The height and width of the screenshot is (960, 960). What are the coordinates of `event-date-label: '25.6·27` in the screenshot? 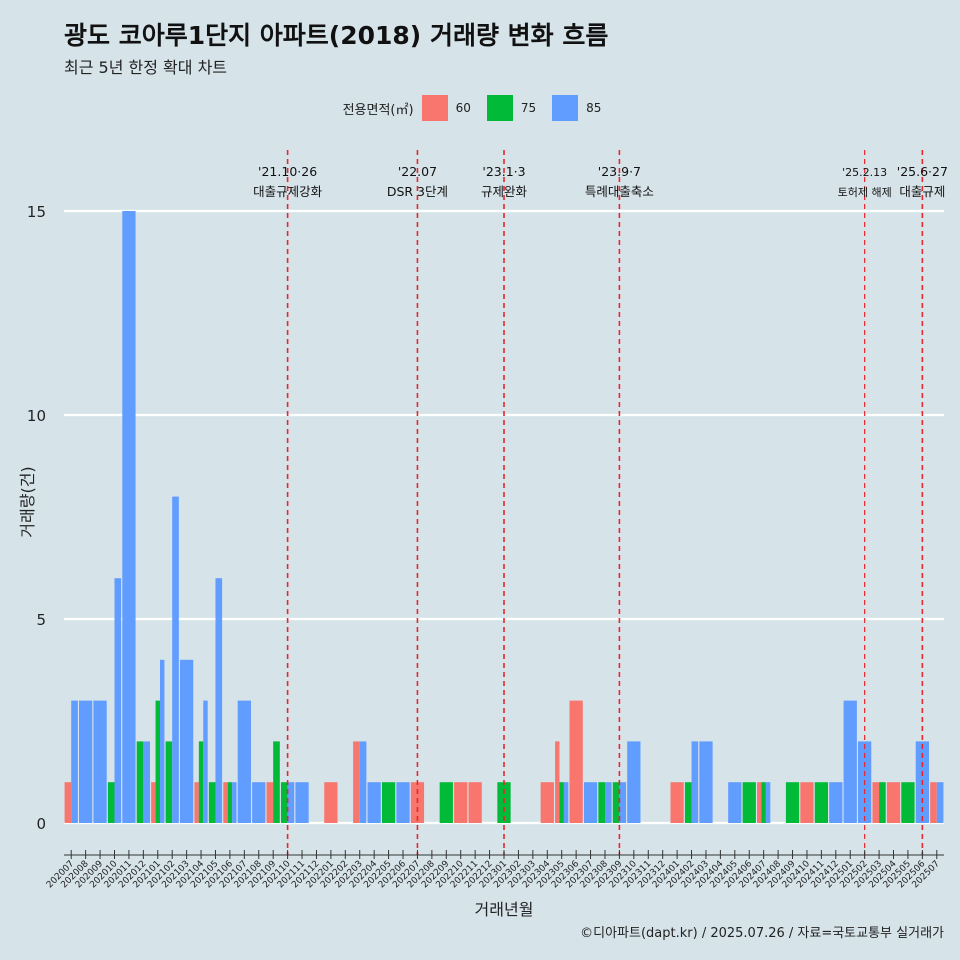 It's located at (922, 171).